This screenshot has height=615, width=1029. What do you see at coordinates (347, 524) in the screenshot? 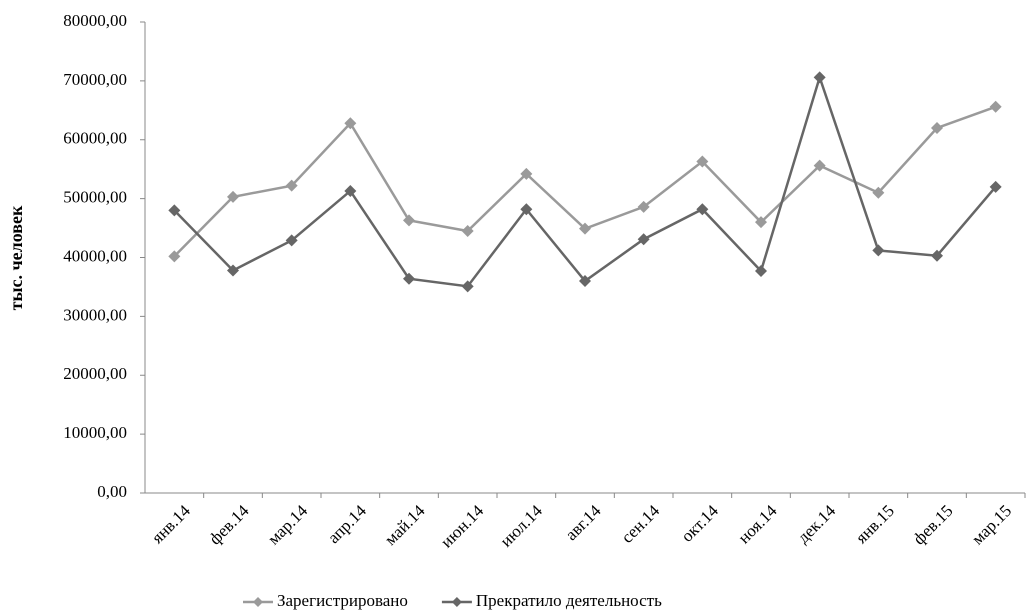
I see `x-tick-label: апр.14` at bounding box center [347, 524].